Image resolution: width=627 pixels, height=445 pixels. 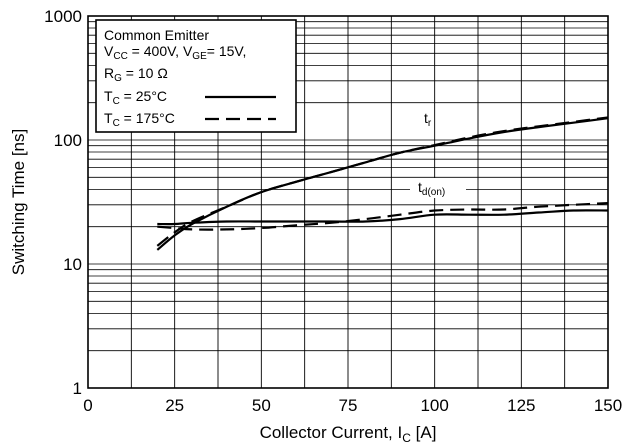 What do you see at coordinates (521, 405) in the screenshot?
I see `x-tick-label: 125` at bounding box center [521, 405].